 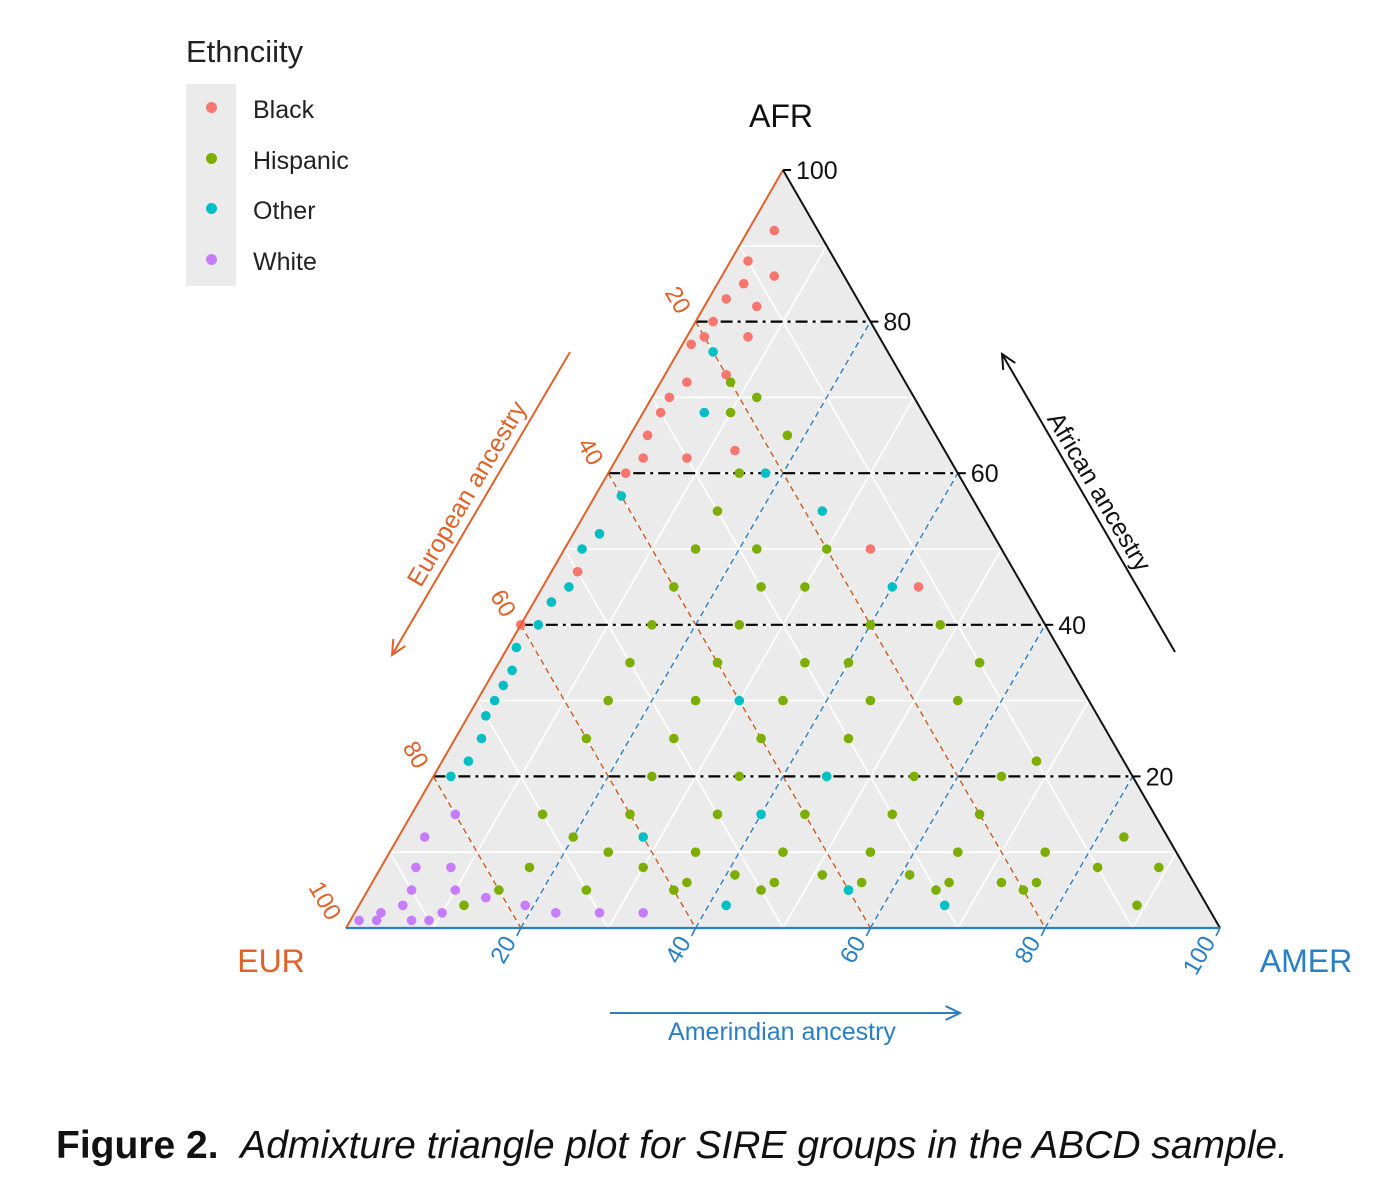 I want to click on afr-tick-label: 80, so click(x=897, y=323).